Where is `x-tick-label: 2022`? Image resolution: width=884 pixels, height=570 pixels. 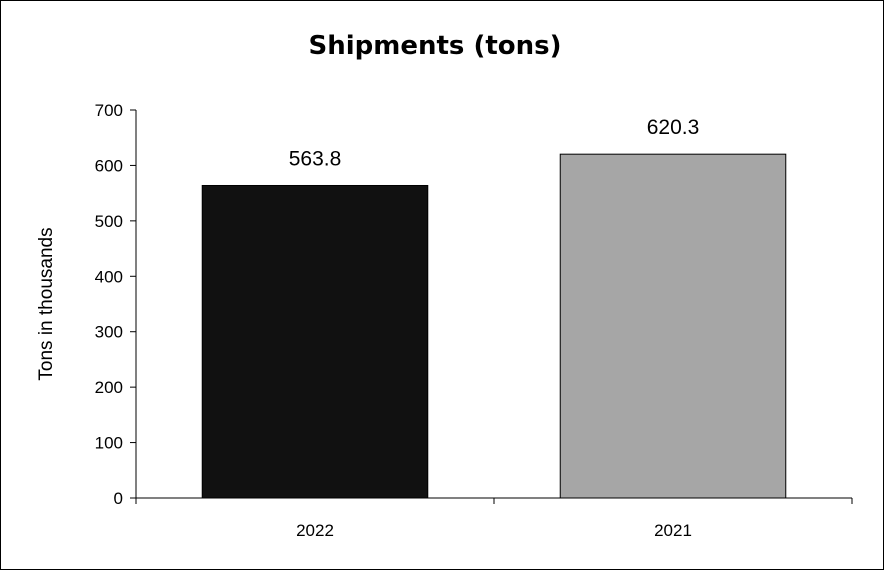 x-tick-label: 2022 is located at coordinates (315, 530).